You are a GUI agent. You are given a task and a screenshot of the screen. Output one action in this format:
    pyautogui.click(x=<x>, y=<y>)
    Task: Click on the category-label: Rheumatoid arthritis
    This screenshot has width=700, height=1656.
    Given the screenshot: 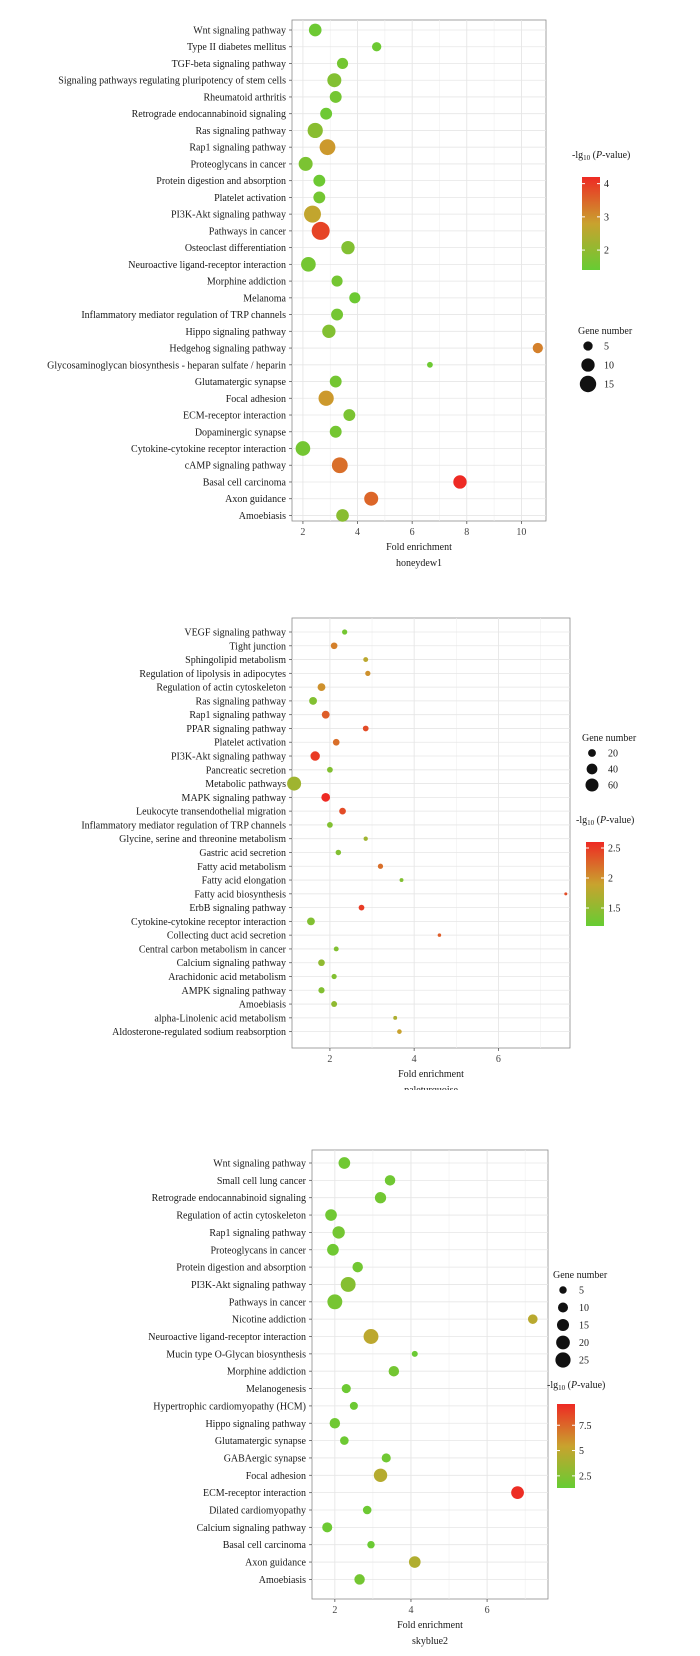 What is the action you would take?
    pyautogui.click(x=245, y=97)
    